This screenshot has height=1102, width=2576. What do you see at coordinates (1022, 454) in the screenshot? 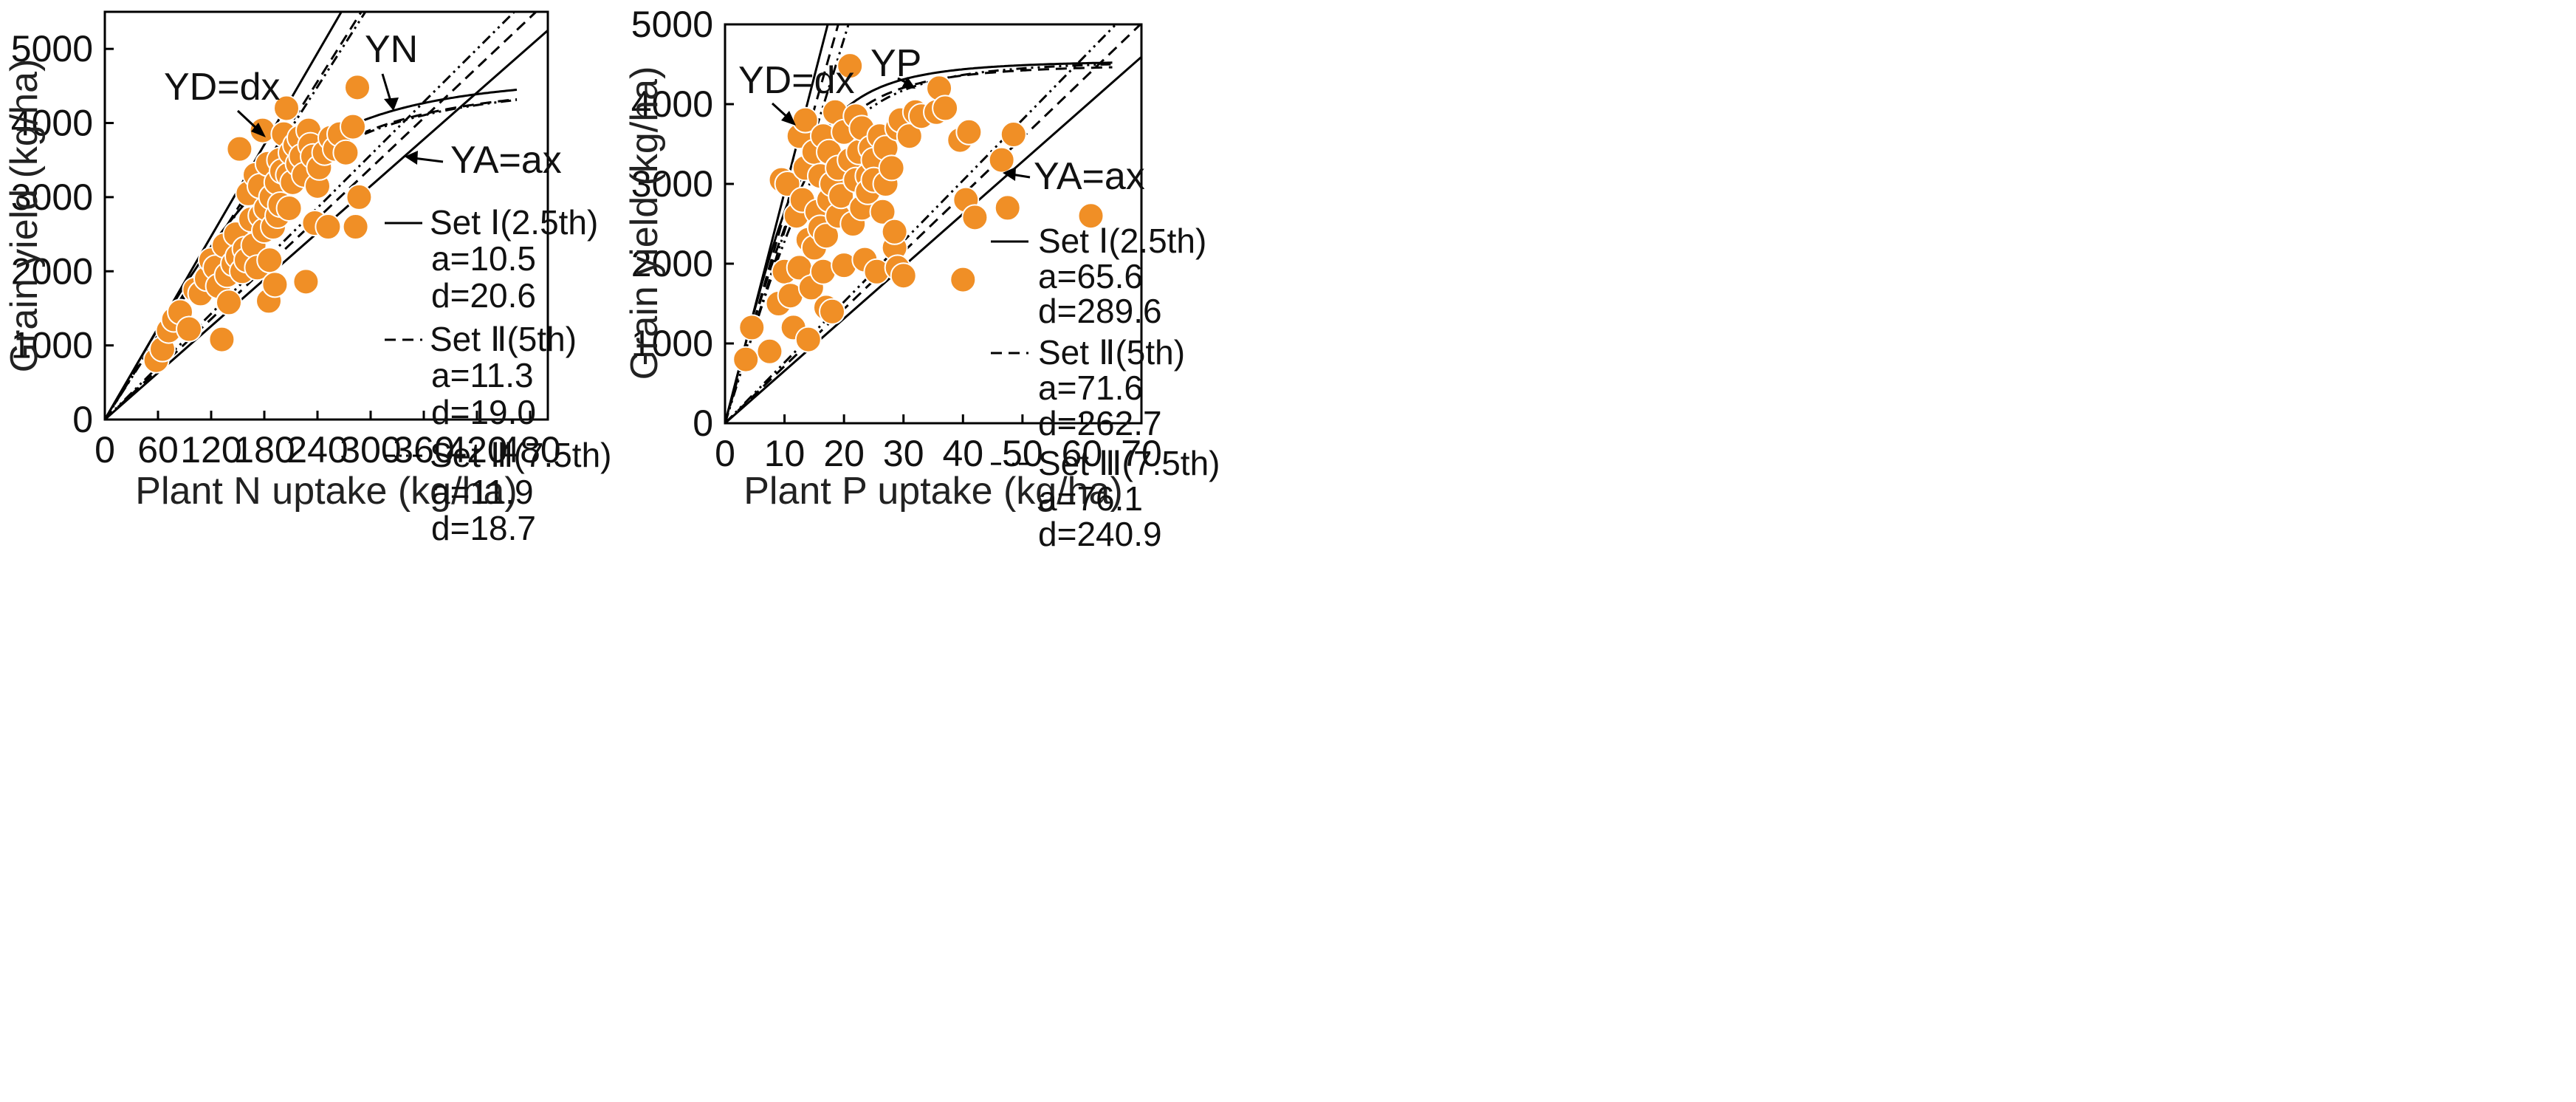
I see `p-x-tick-label: 50` at bounding box center [1022, 454].